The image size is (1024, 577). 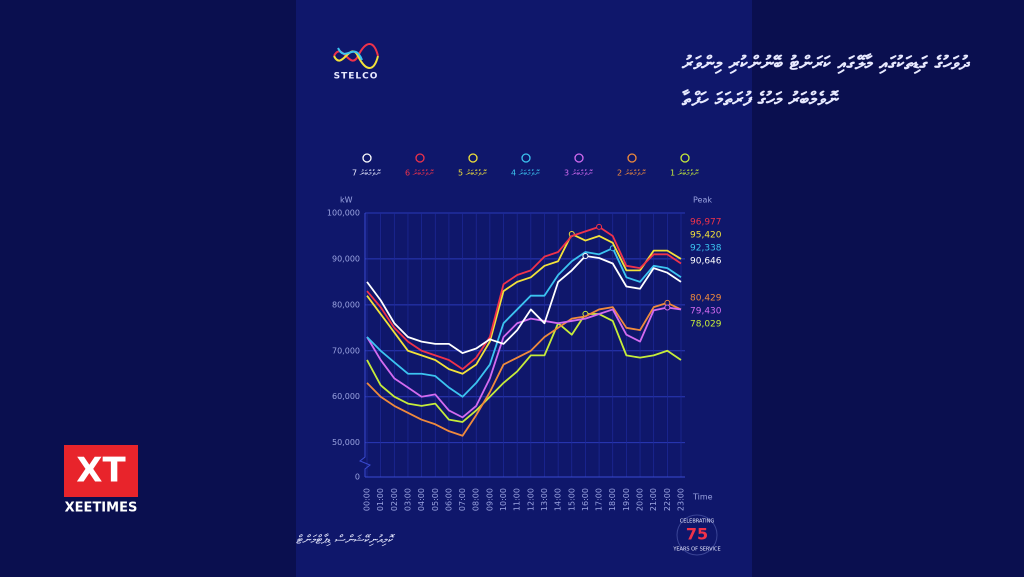 I want to click on x-tick-label: 22:00, so click(x=667, y=499).